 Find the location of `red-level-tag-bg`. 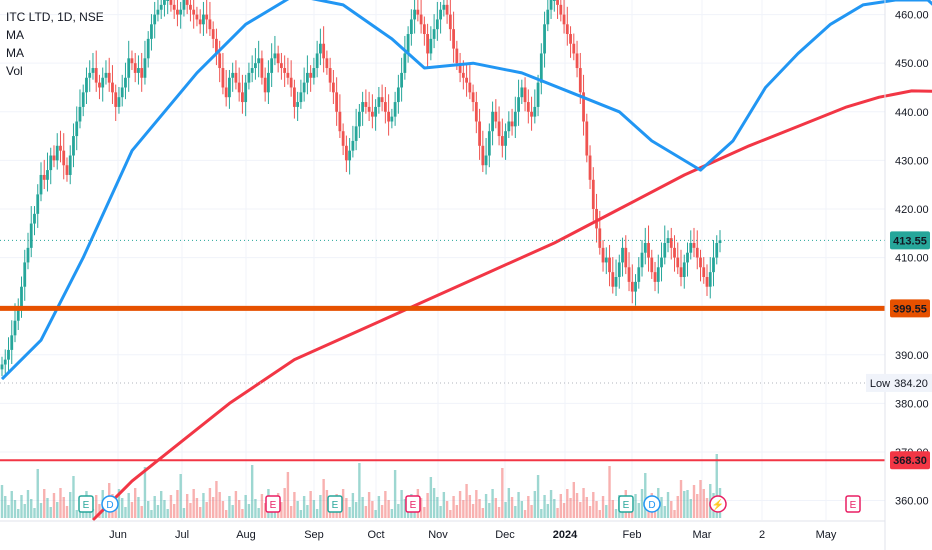

red-level-tag-bg is located at coordinates (910, 460).